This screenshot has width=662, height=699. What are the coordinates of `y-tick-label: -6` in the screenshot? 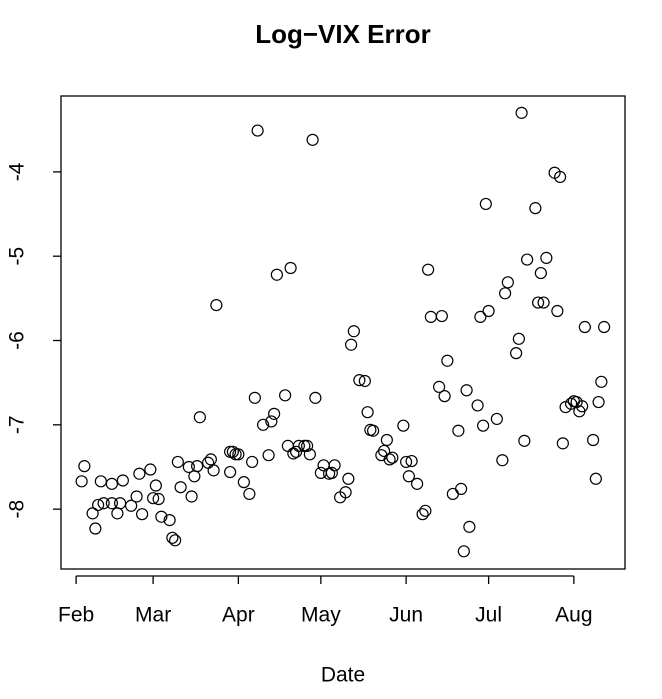 It's located at (17, 340).